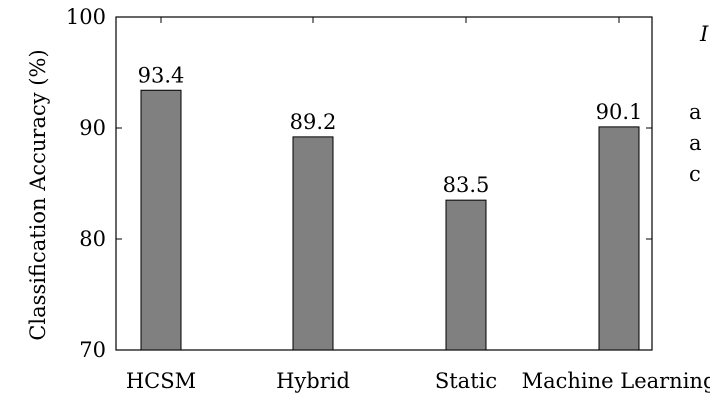  Describe the element at coordinates (92, 128) in the screenshot. I see `y-tick-label: 90` at that location.